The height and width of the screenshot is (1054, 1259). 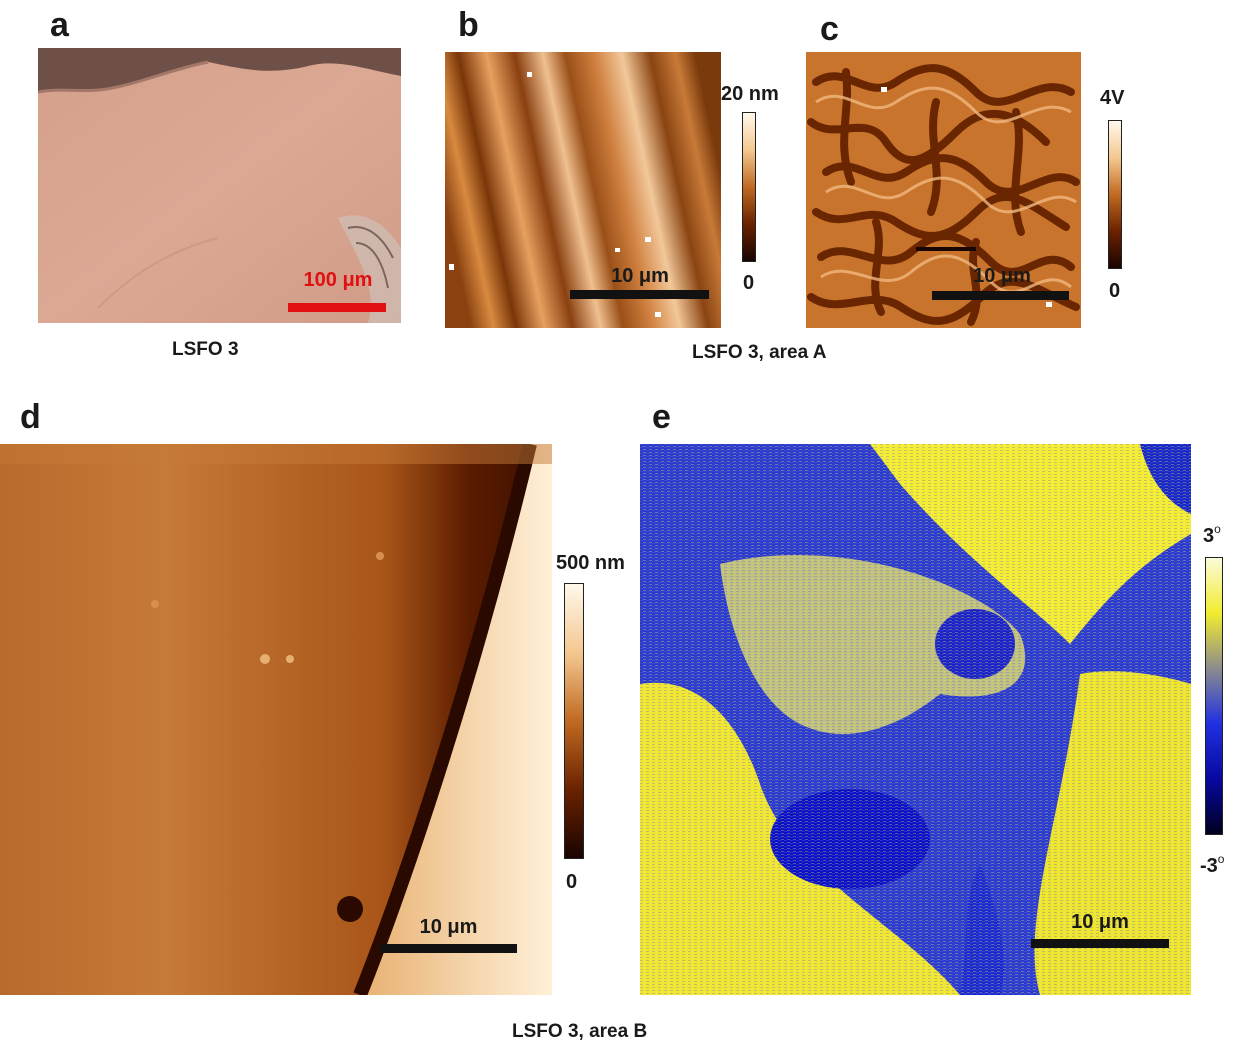 What do you see at coordinates (661, 417) in the screenshot?
I see `panel-letter-e: e` at bounding box center [661, 417].